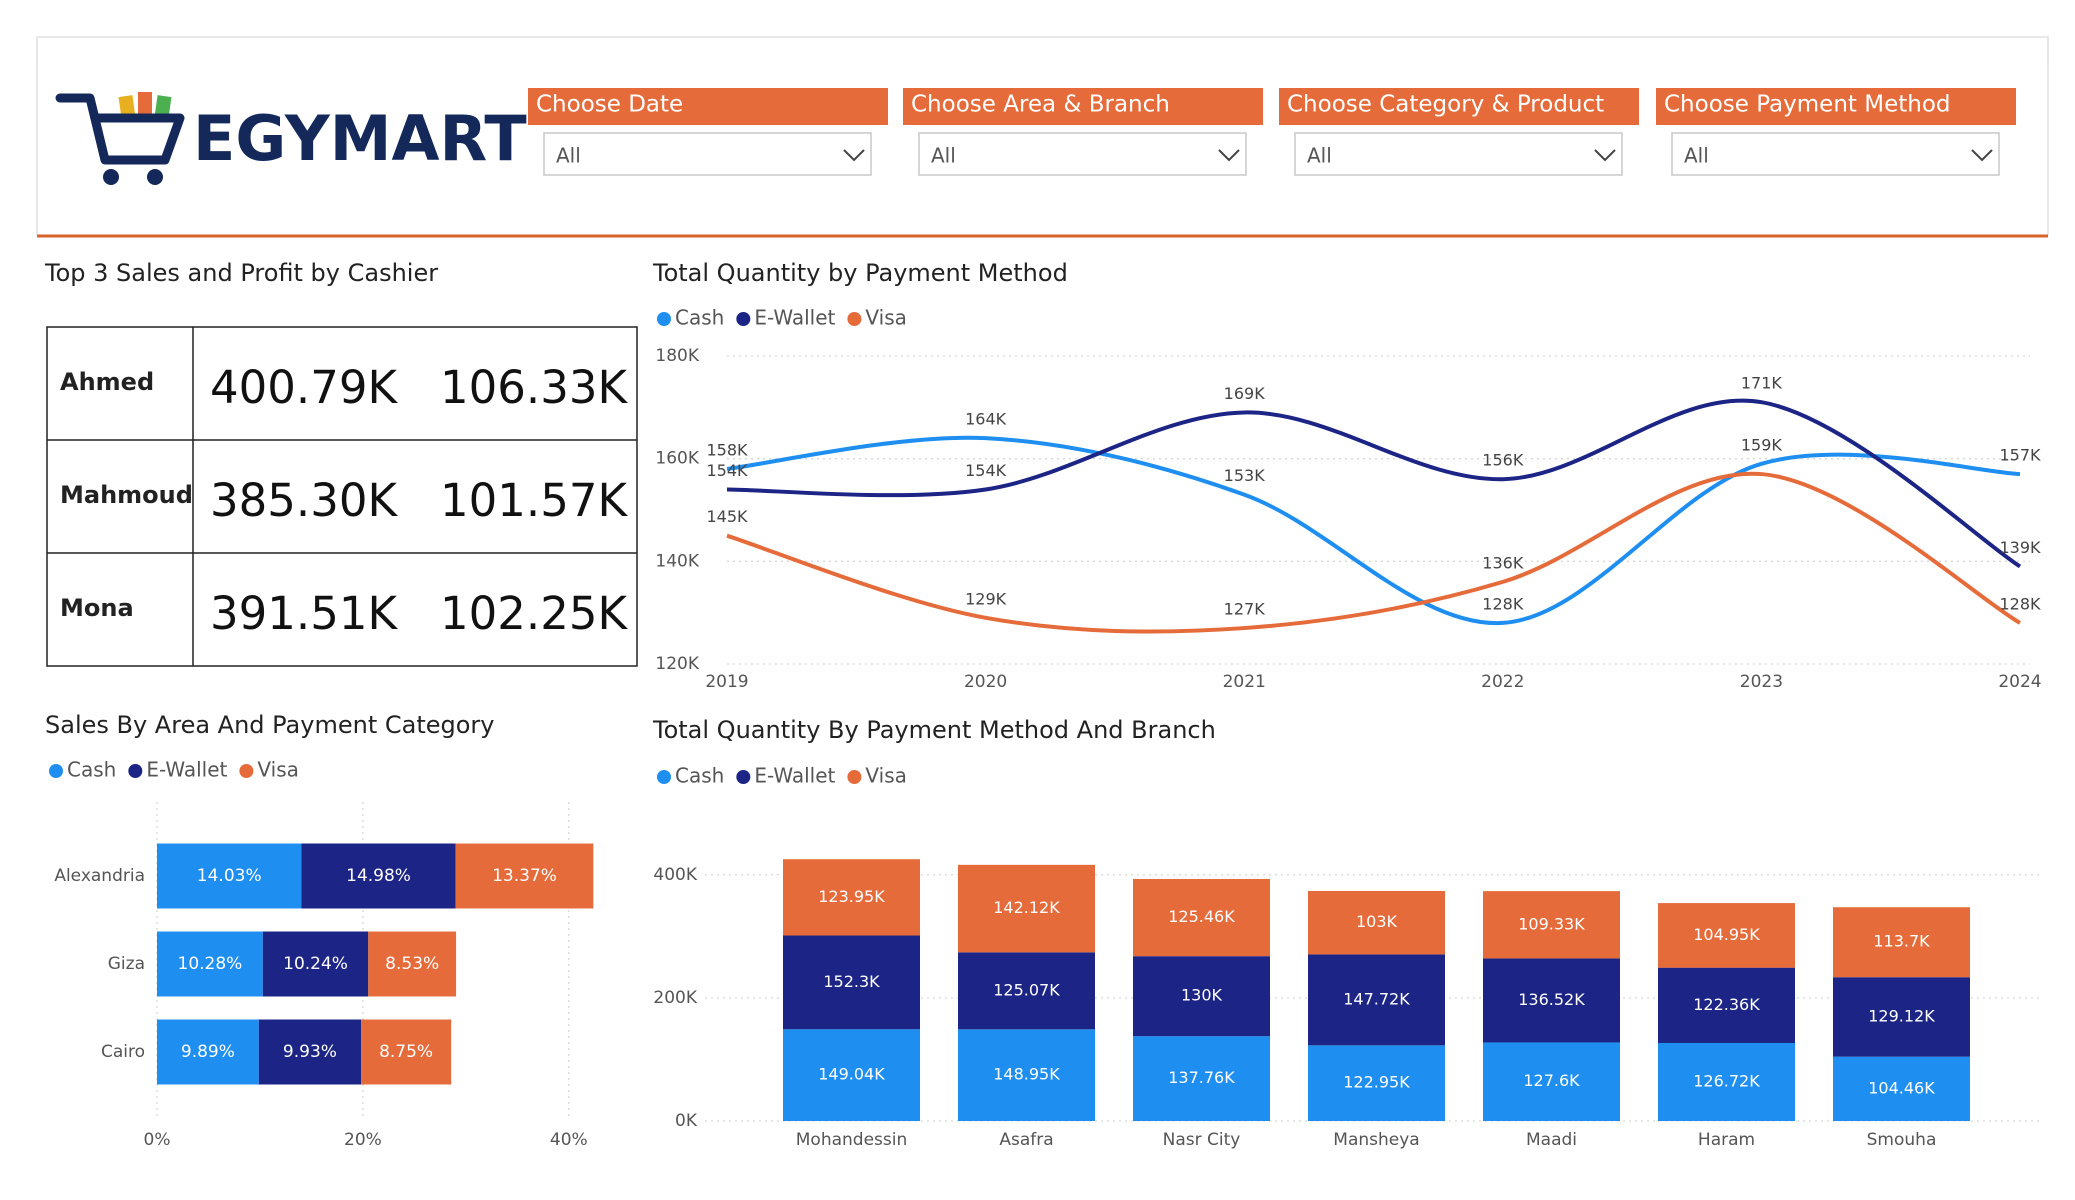  I want to click on x-tick-label: Maadi, so click(1551, 1140).